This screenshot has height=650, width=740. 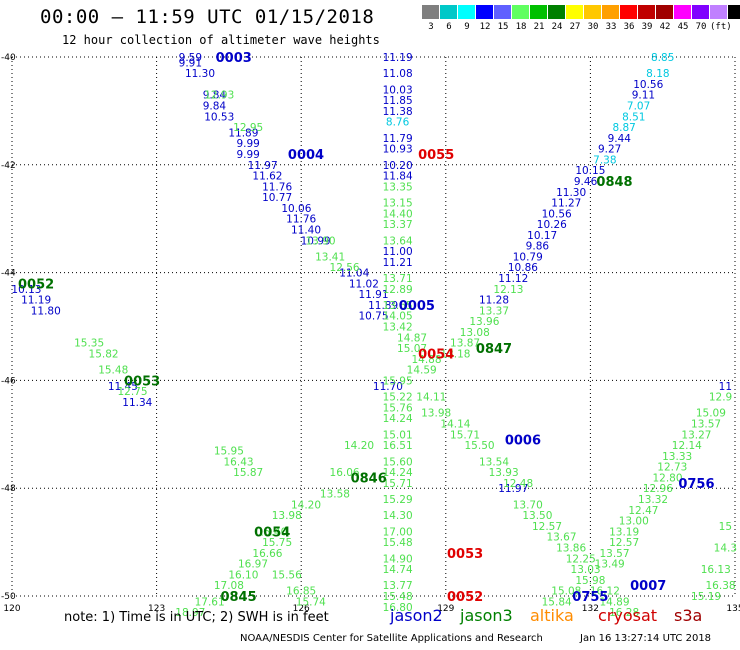 What do you see at coordinates (494, 301) in the screenshot?
I see `wave-height-value: 11.28` at bounding box center [494, 301].